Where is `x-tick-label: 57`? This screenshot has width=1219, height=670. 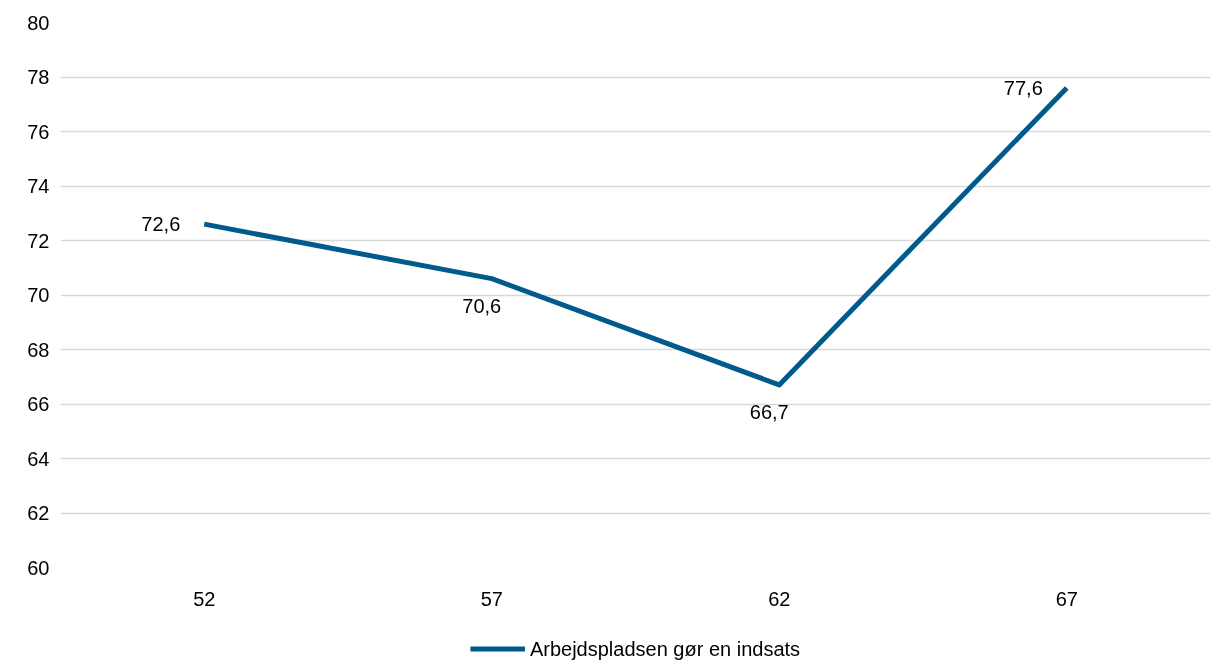
x-tick-label: 57 is located at coordinates (491, 598).